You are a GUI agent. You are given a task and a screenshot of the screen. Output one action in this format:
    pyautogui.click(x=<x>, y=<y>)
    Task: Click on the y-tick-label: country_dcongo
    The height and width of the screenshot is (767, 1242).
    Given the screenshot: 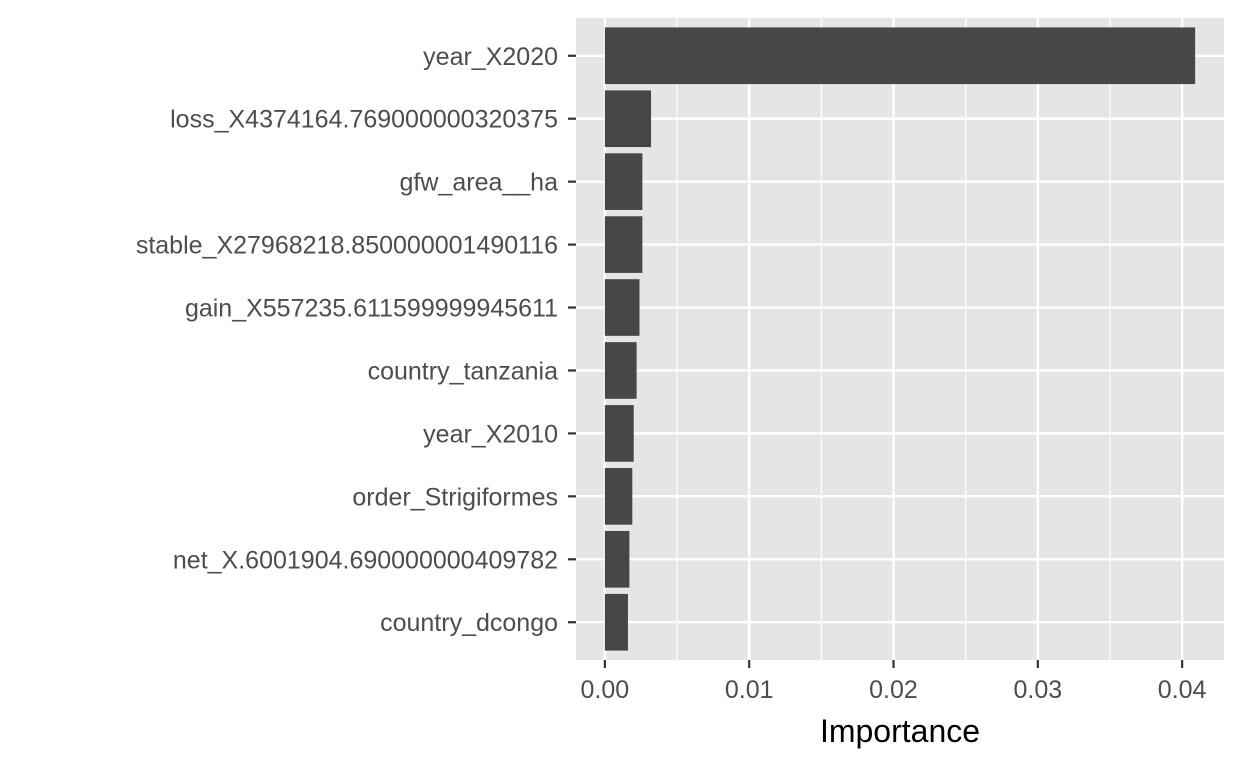 What is the action you would take?
    pyautogui.click(x=469, y=623)
    